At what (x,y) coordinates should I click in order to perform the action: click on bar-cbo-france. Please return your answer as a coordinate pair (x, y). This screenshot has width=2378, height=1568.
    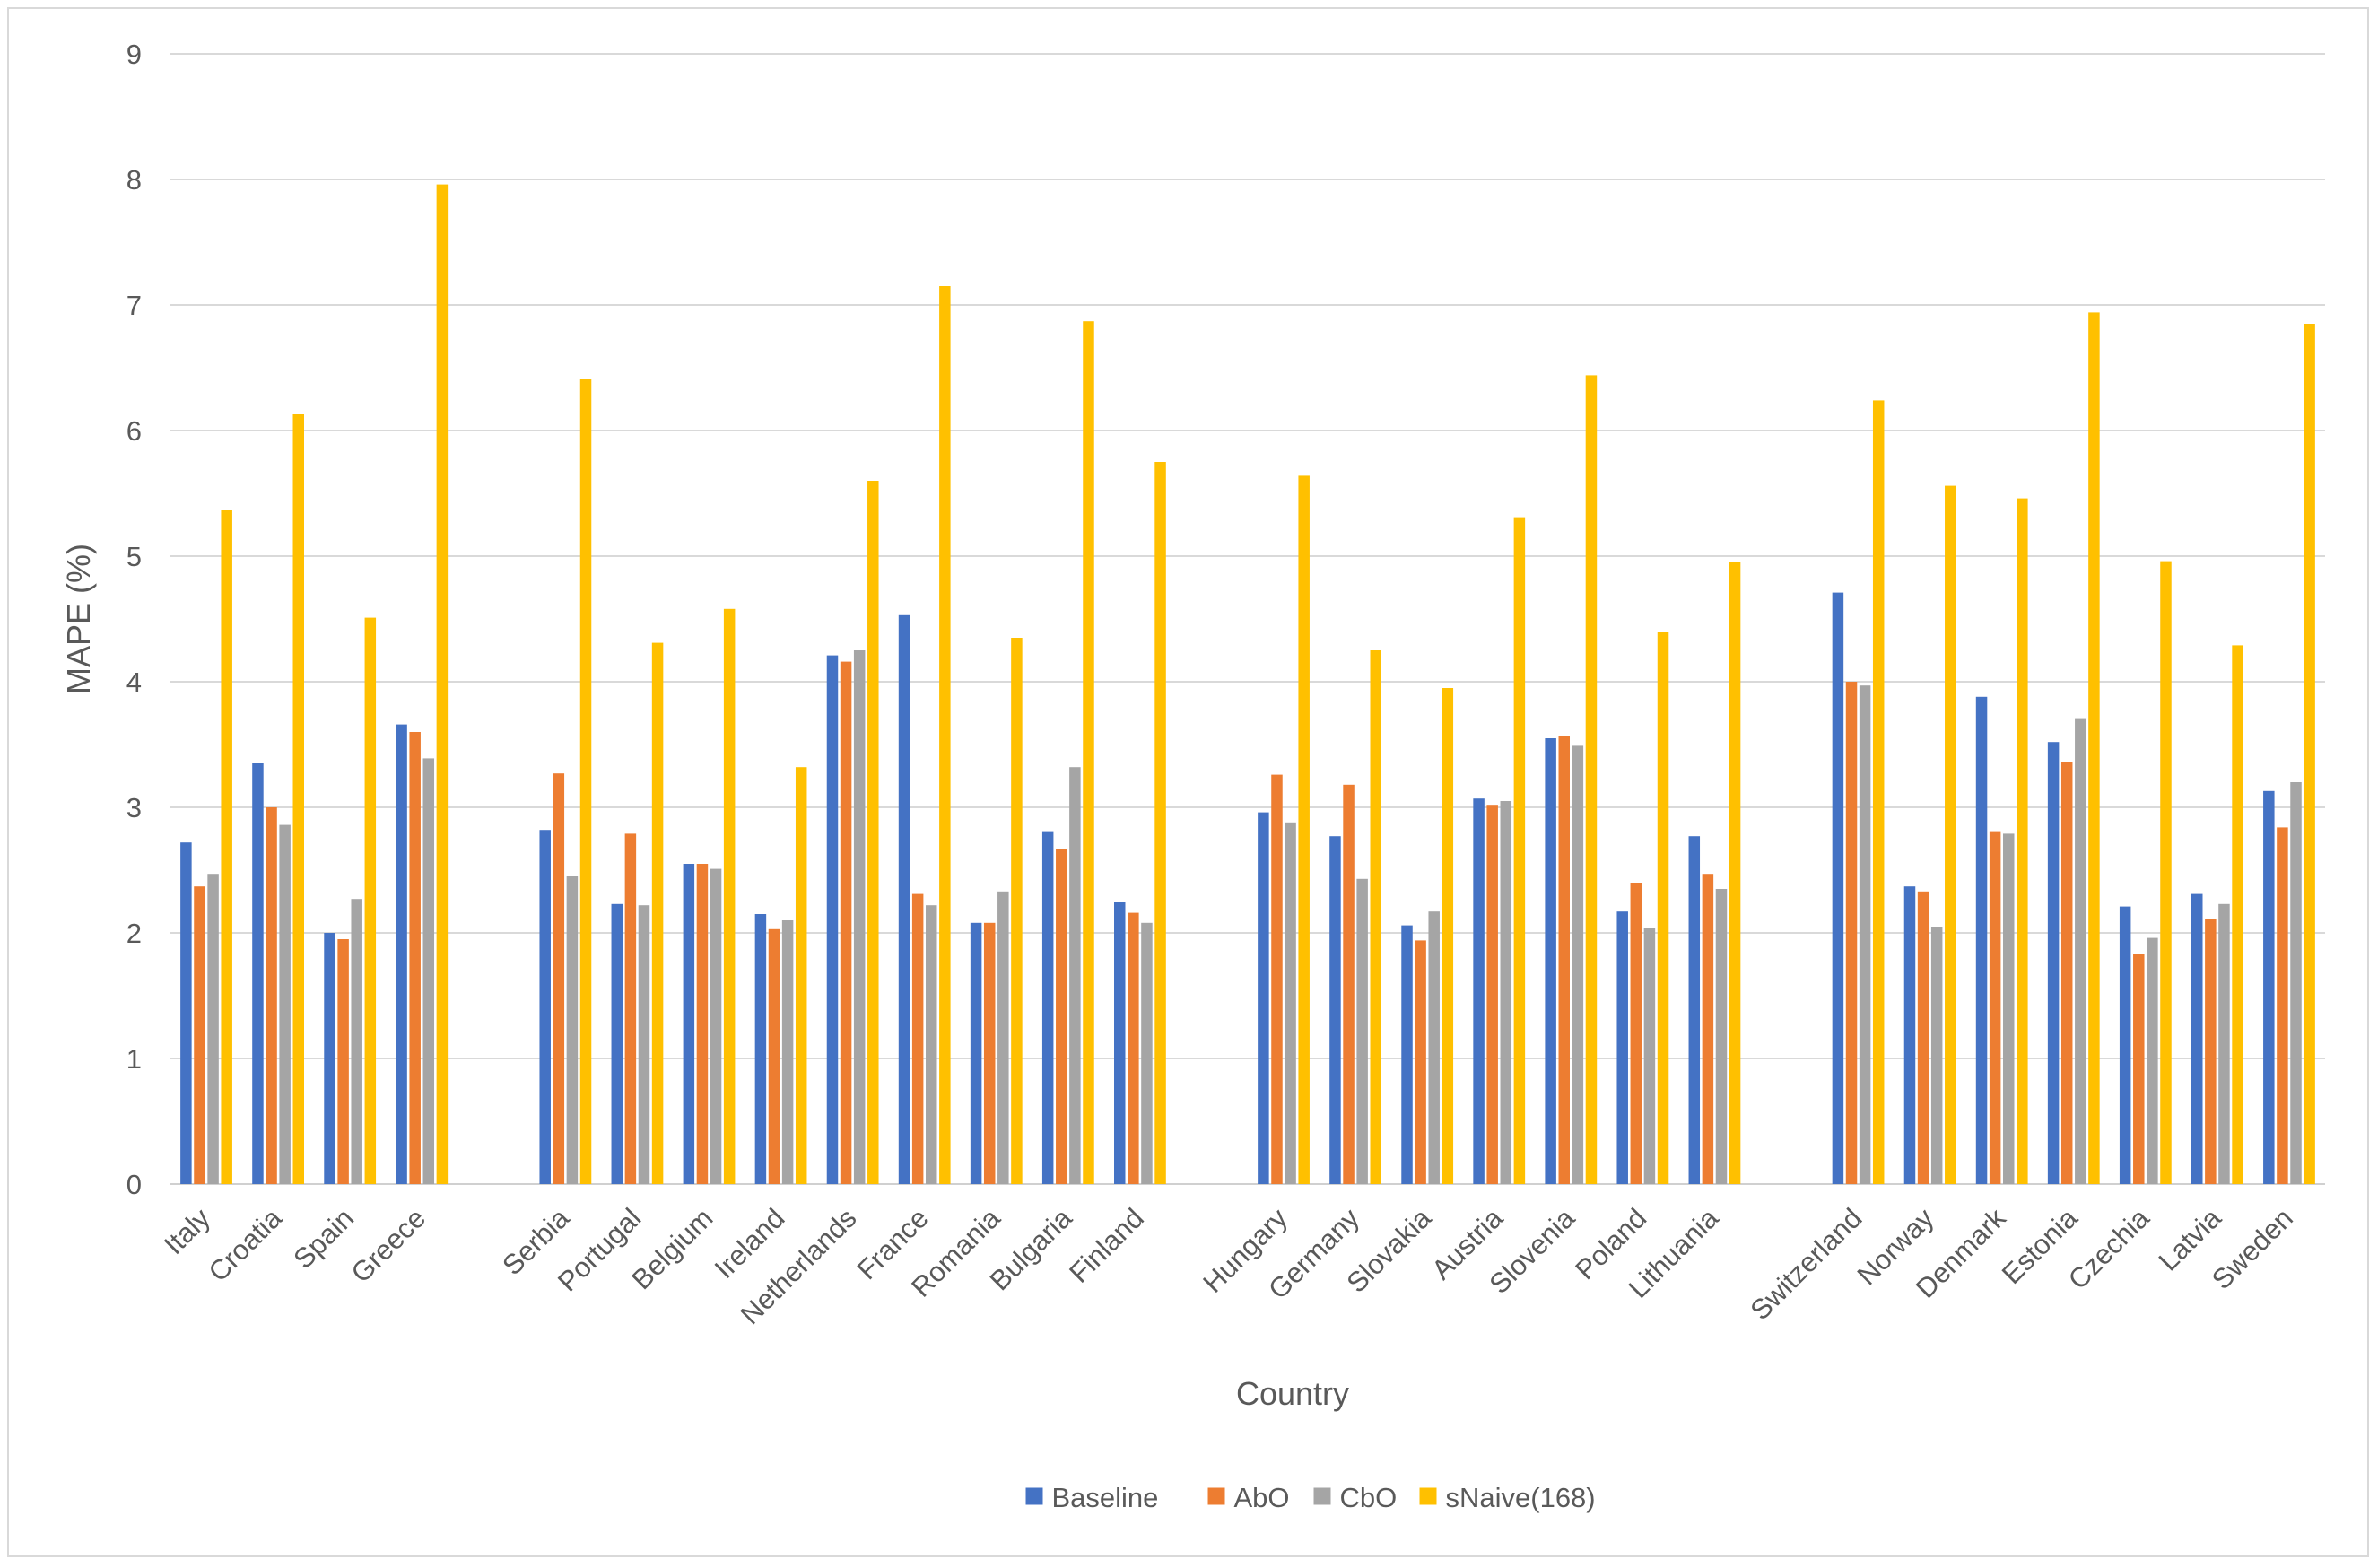
    Looking at the image, I should click on (931, 1044).